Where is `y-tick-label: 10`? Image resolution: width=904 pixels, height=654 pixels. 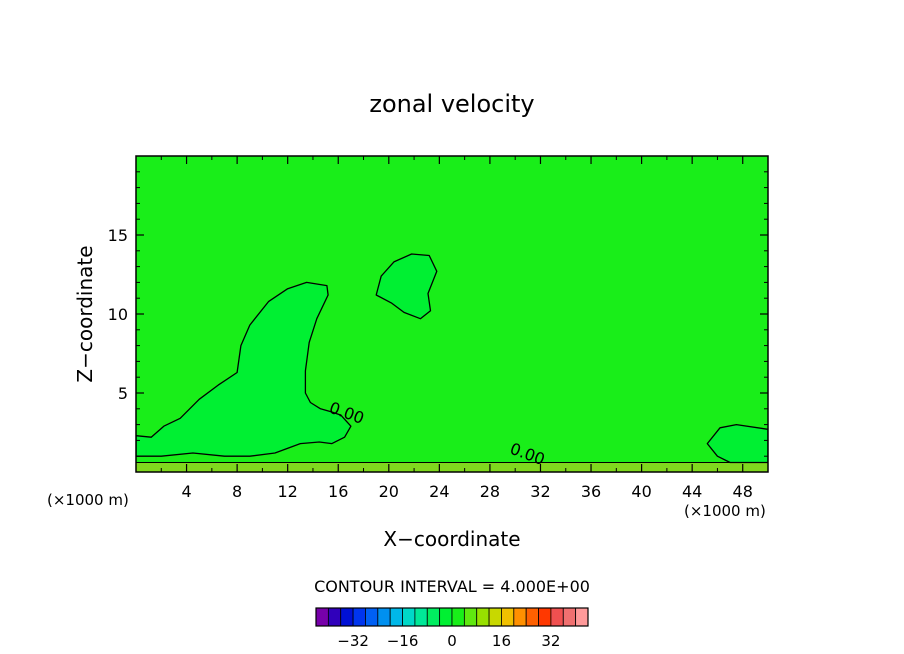
y-tick-label: 10 is located at coordinates (118, 314).